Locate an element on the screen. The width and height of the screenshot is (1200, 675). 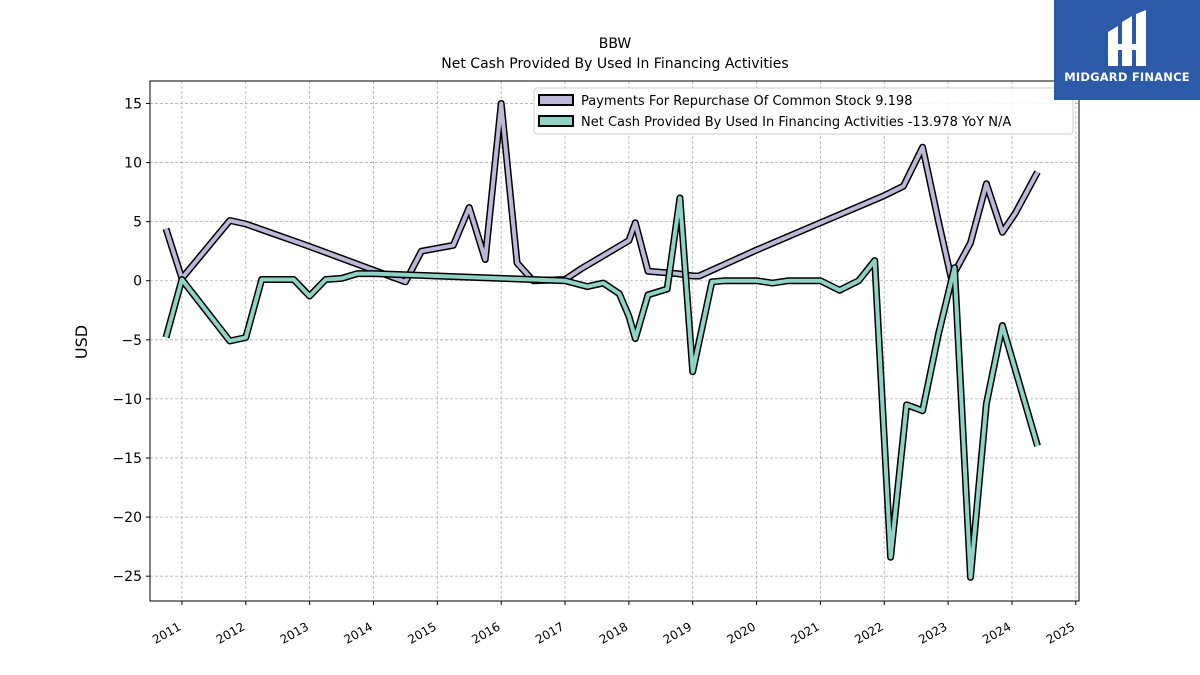
x-tick-label: 2012 is located at coordinates (230, 632).